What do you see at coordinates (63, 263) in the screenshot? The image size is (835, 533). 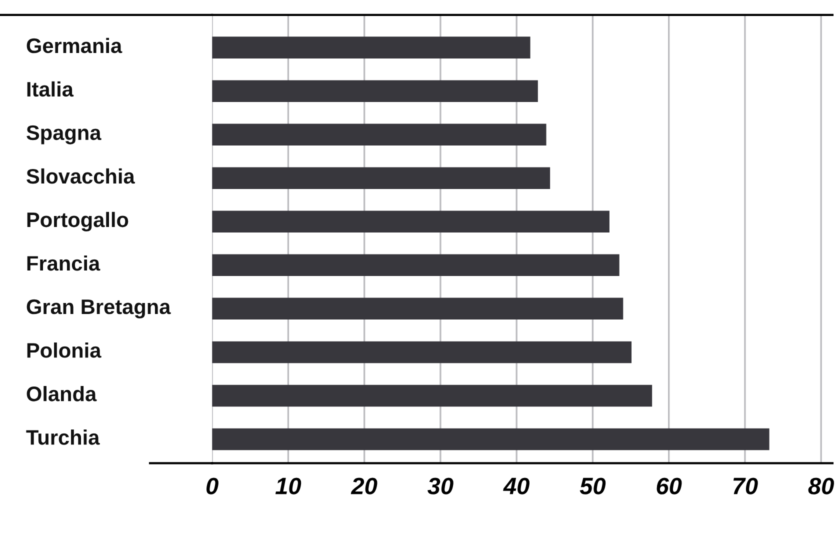 I see `y-tick-label: Francia` at bounding box center [63, 263].